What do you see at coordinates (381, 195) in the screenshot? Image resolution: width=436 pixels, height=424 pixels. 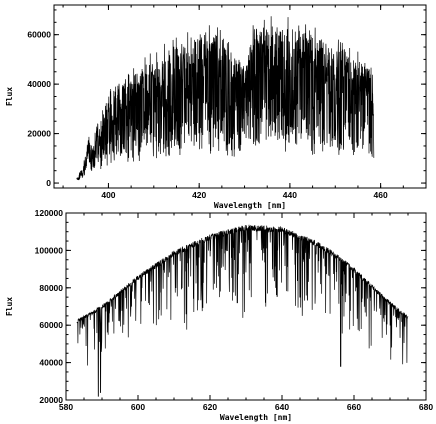 I see `x-tick-label: 460` at bounding box center [381, 195].